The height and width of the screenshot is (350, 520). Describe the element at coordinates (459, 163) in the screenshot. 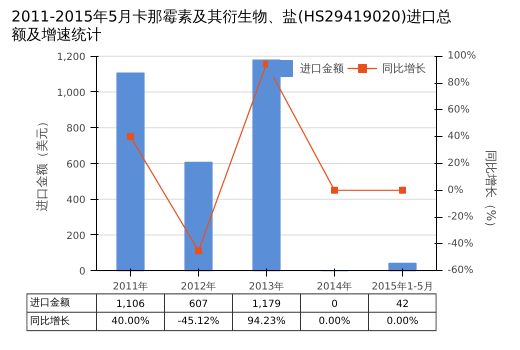

I see `y2-tick-label: 20%` at that location.